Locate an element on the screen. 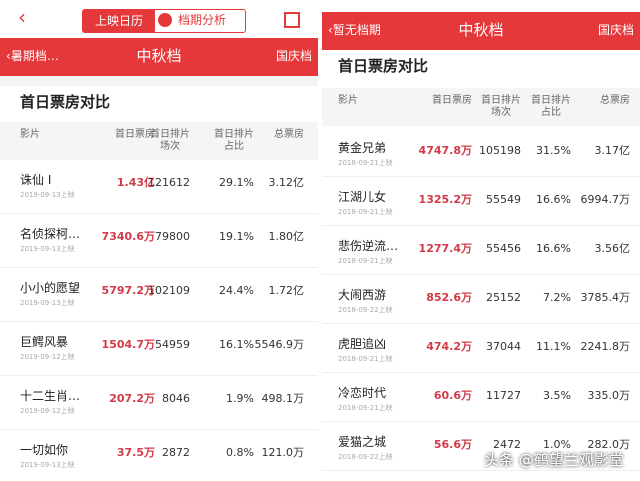 Image resolution: width=640 pixels, height=481 pixels. cell: 1.80亿 is located at coordinates (286, 236).